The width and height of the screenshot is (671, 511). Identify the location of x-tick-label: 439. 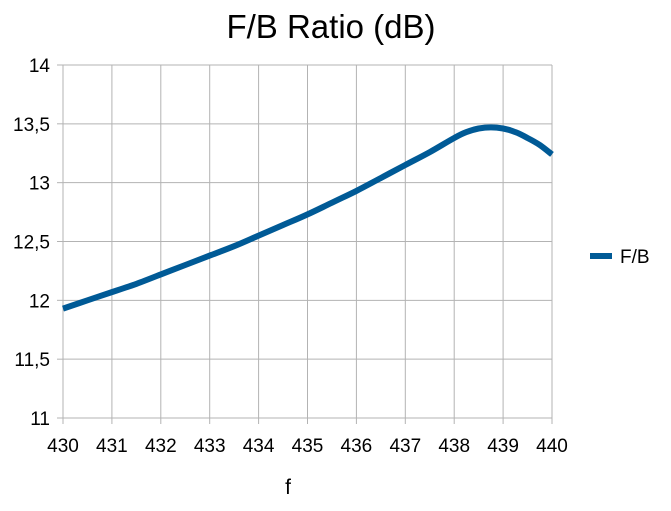
(503, 446).